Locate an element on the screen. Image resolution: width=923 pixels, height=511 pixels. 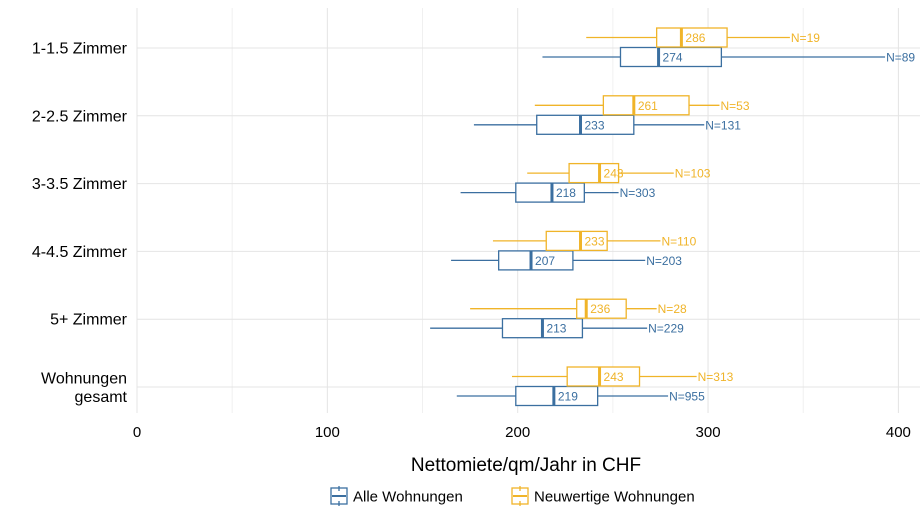
legend-item-alle: Alle Wohnungen is located at coordinates (396, 496).